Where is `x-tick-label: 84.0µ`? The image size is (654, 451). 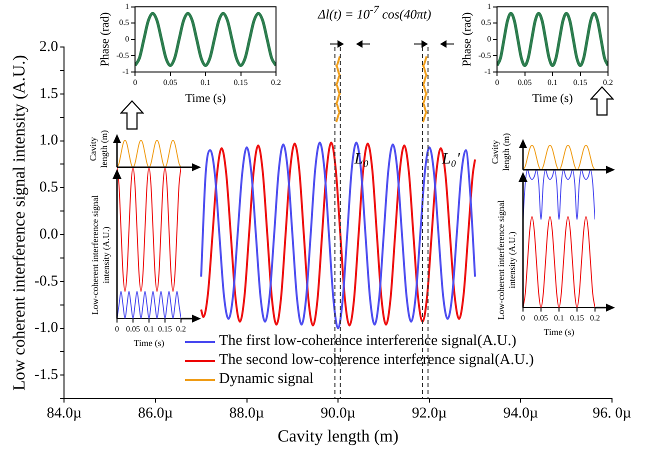
x-tick-label: 84.0µ is located at coordinates (64, 414).